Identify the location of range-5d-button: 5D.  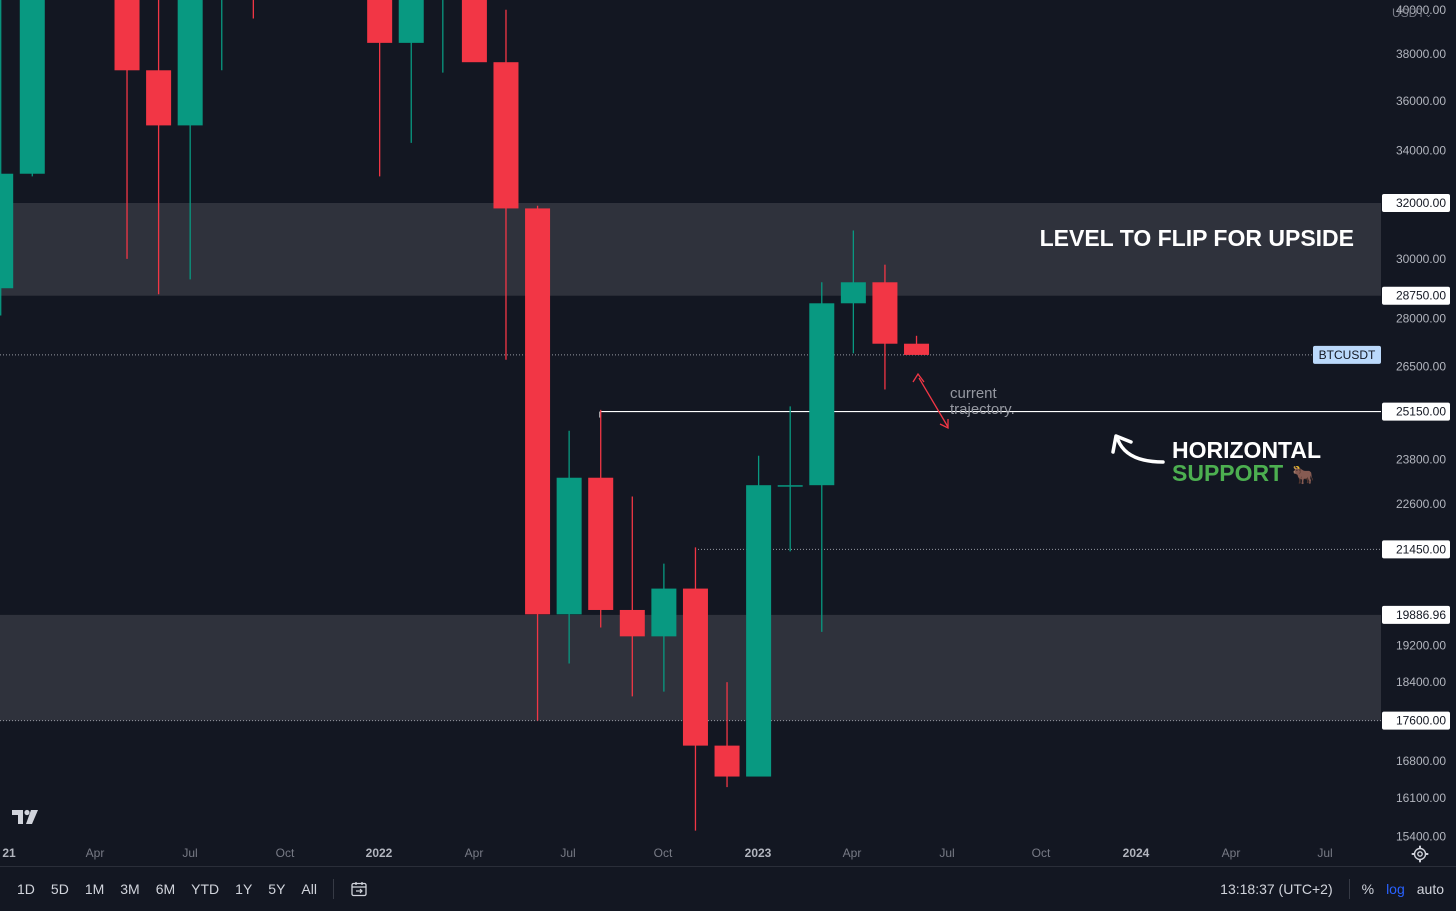
(59, 888).